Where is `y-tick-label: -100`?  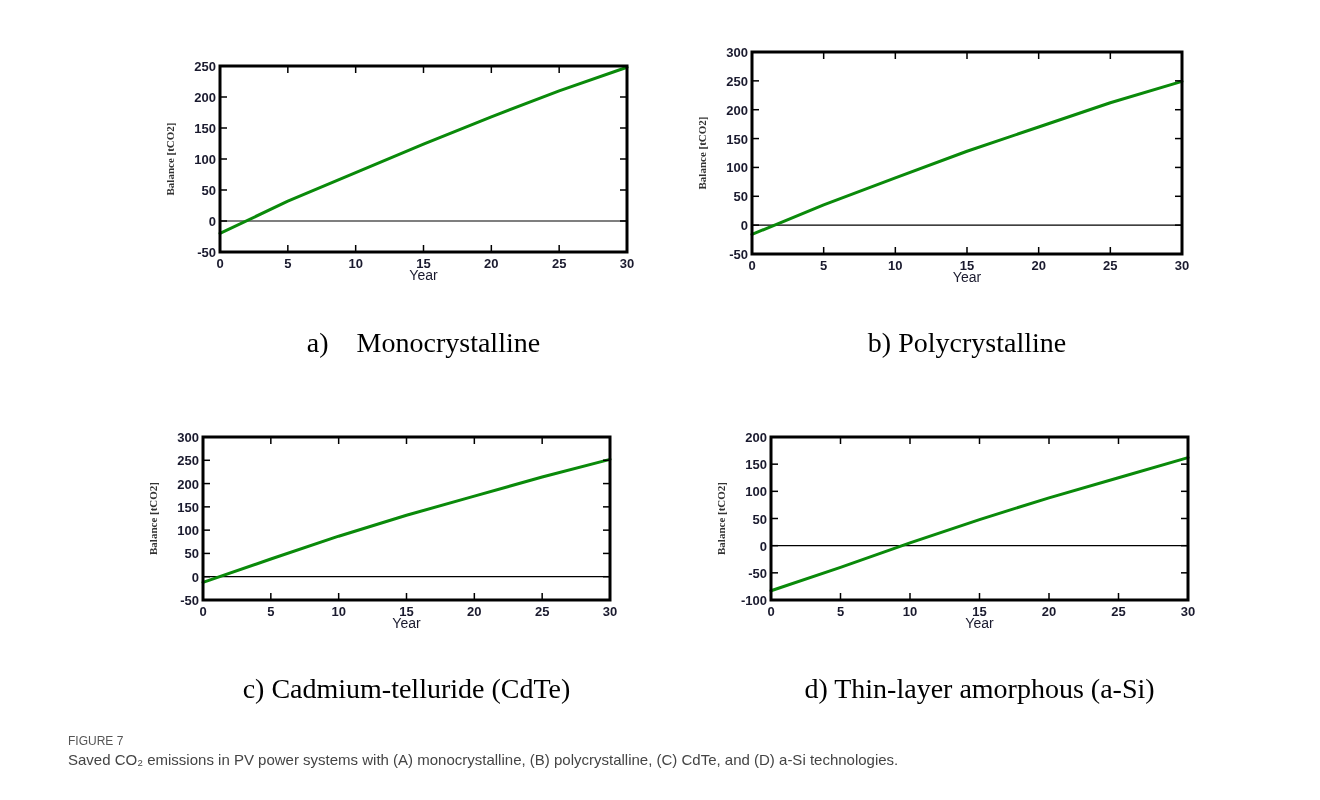 y-tick-label: -100 is located at coordinates (753, 600).